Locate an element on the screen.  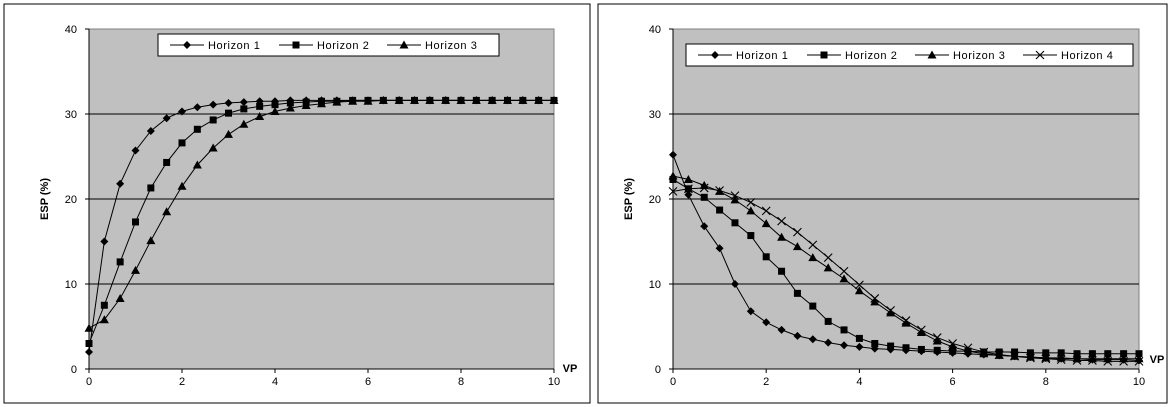
legend-label: Horizon 1 is located at coordinates (762, 56).